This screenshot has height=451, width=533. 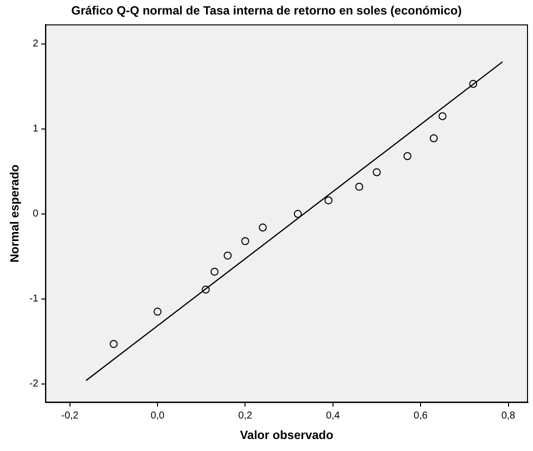 What do you see at coordinates (70, 416) in the screenshot?
I see `x-tick-label: -0,2` at bounding box center [70, 416].